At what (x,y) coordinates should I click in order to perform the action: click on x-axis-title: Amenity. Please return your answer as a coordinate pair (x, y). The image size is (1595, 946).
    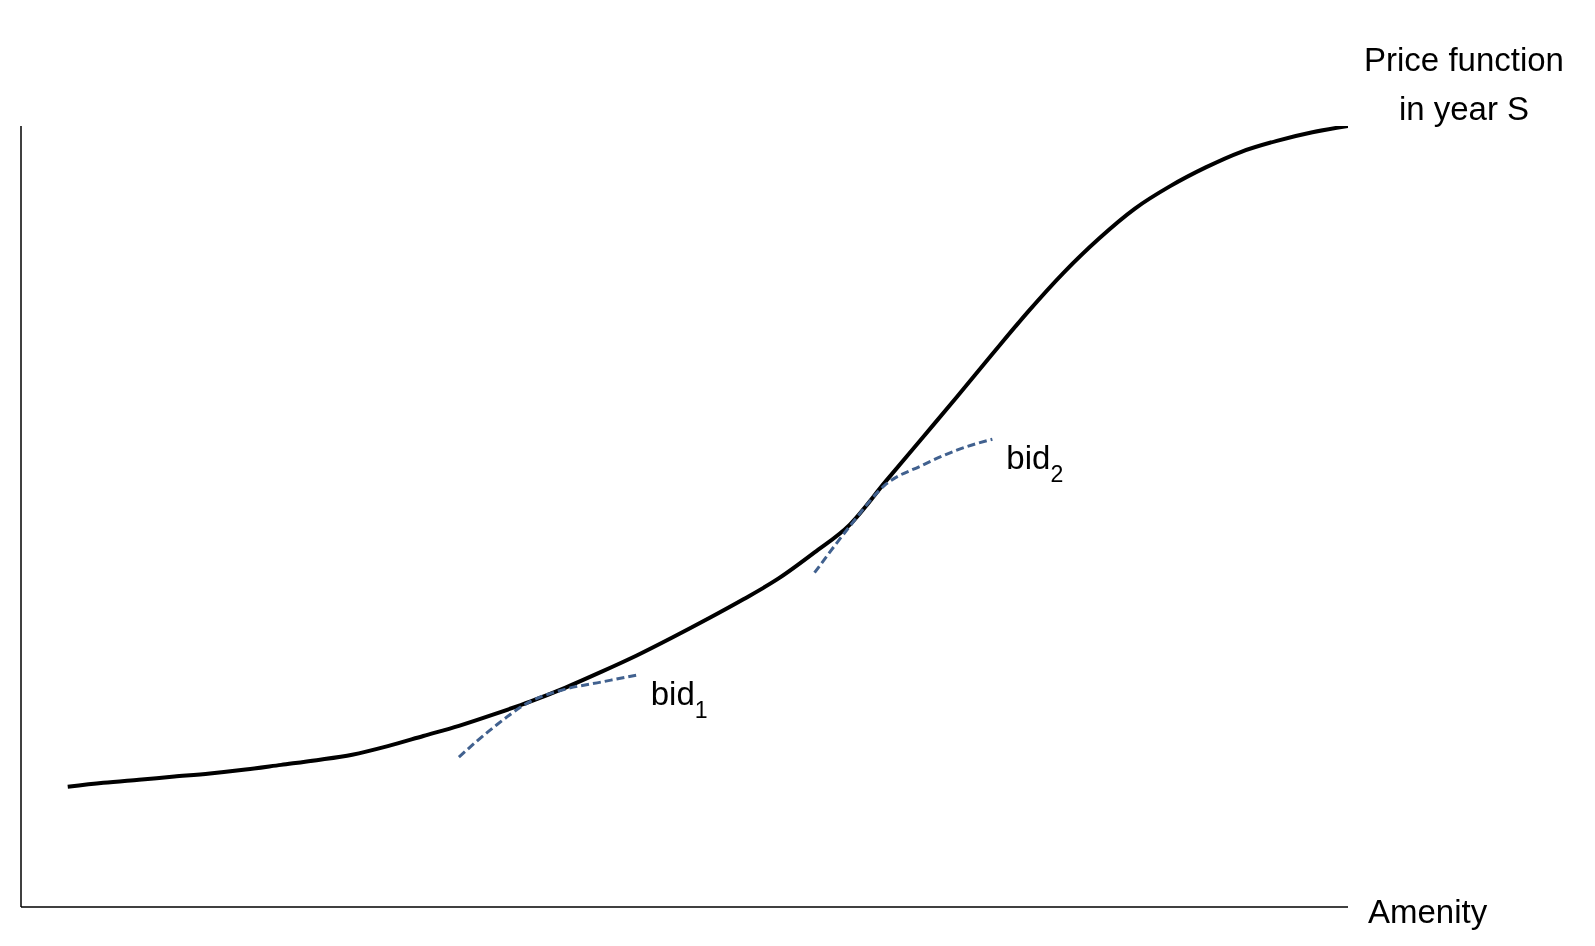
    Looking at the image, I should click on (1428, 911).